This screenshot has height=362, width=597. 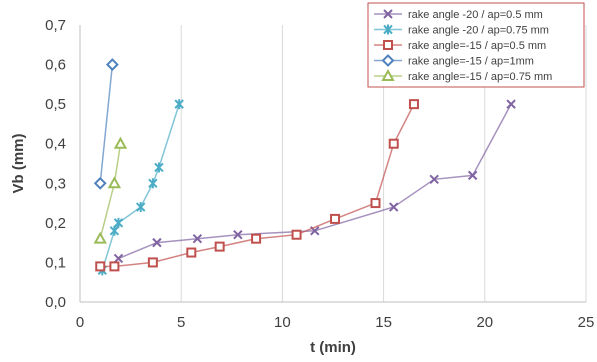 I want to click on legend-item: rake angle=-15 / ap=0.5 mm, so click(x=460, y=46).